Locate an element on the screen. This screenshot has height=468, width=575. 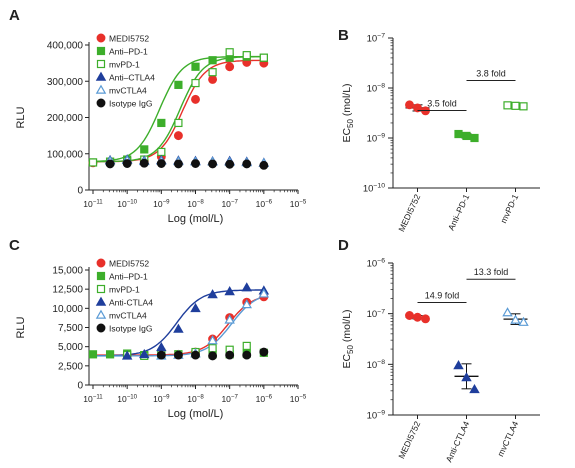
fold-label: 14.9 fold is located at coordinates (442, 296).